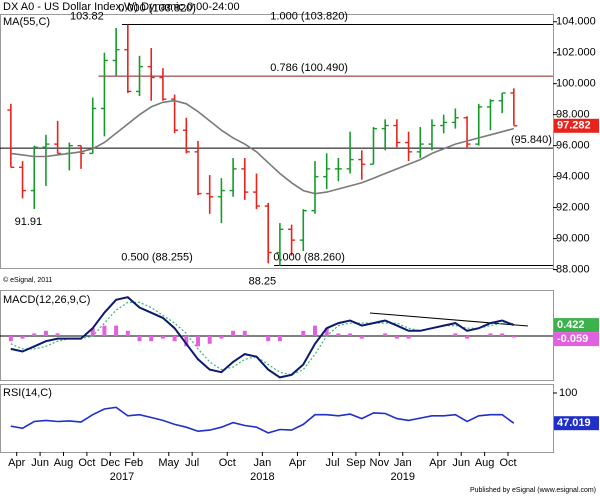 This screenshot has height=496, width=600. I want to click on x-tick-label: Sep, so click(356, 463).